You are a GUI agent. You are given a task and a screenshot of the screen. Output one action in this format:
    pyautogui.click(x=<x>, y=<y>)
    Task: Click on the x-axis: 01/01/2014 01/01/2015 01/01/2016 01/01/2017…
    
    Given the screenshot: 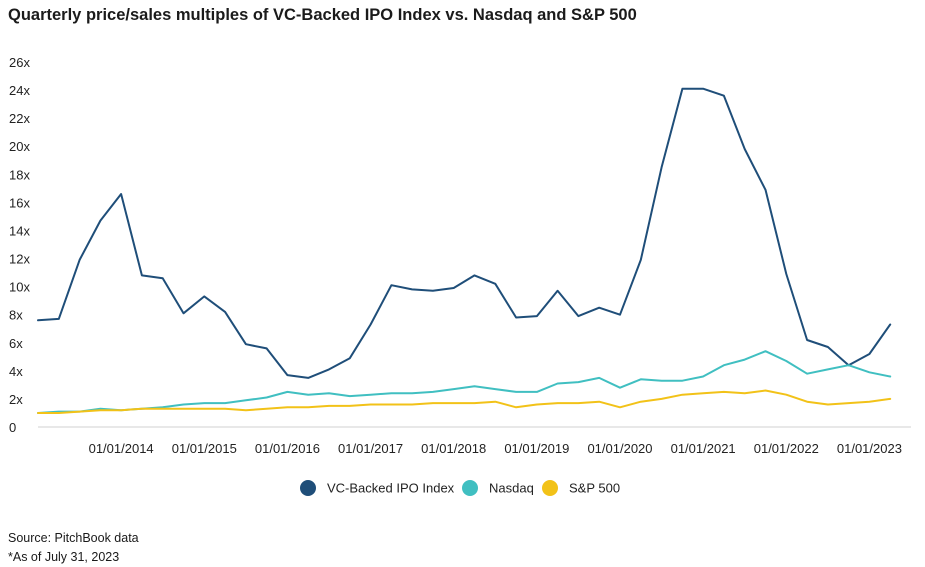 What is the action you would take?
    pyautogui.click(x=474, y=441)
    